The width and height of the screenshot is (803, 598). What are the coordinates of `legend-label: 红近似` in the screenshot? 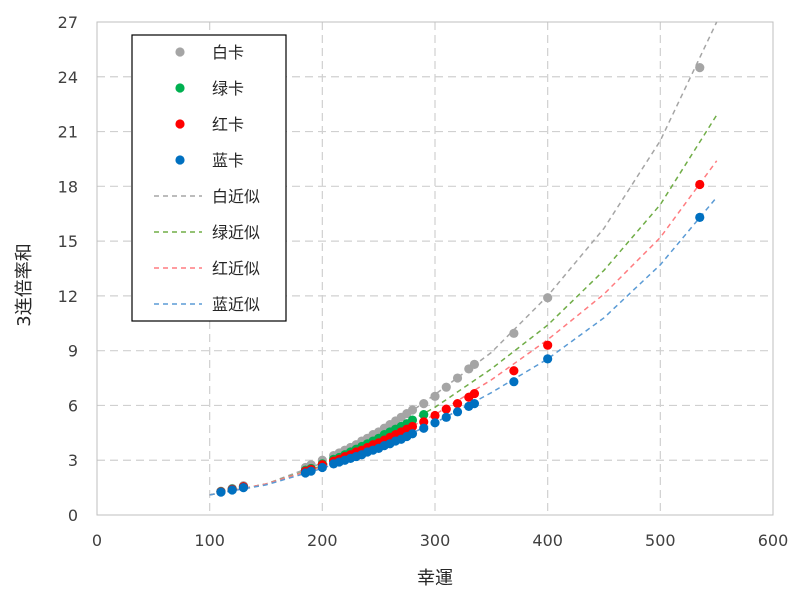 It's located at (236, 268).